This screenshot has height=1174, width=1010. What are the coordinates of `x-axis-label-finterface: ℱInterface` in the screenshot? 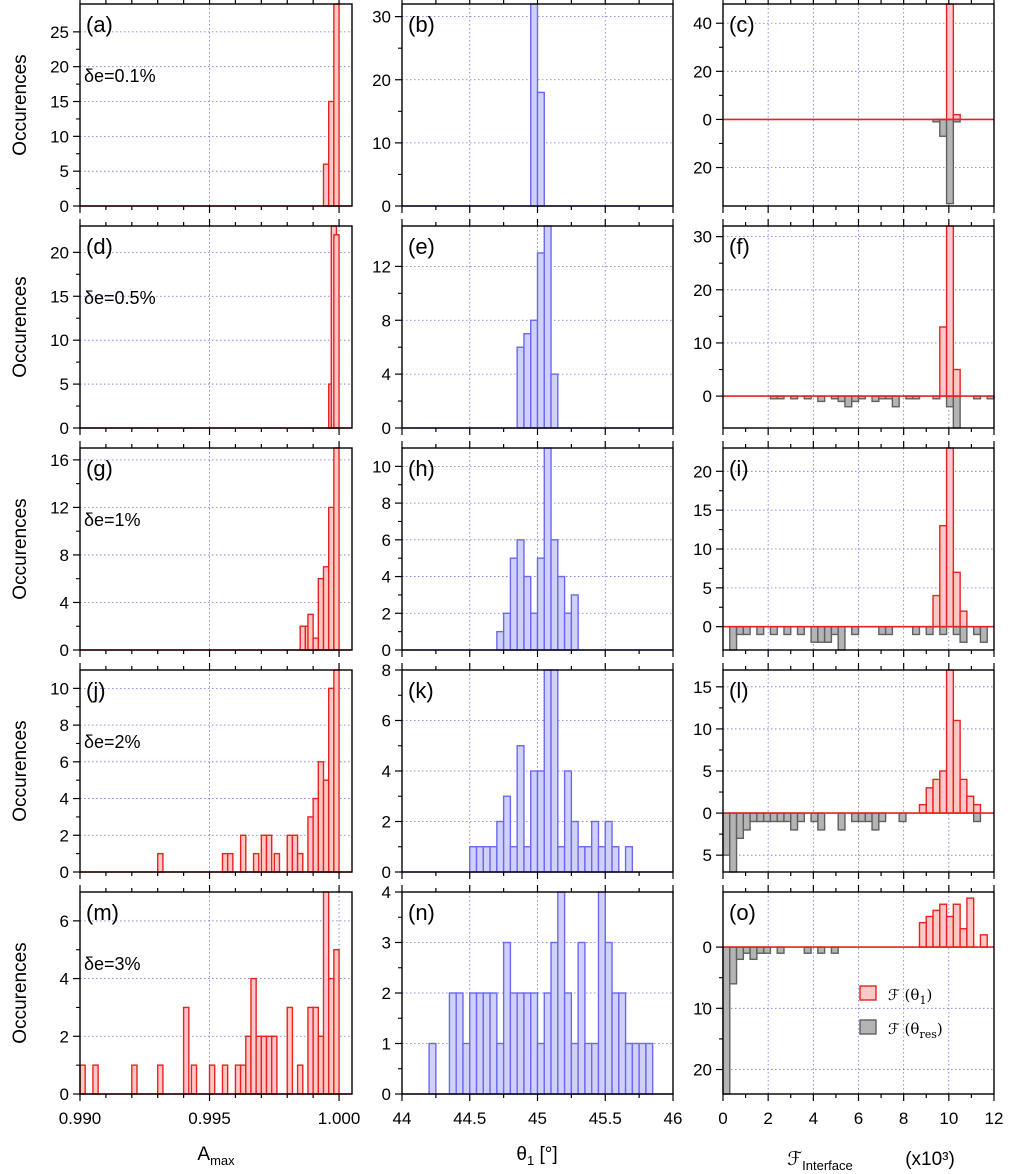 It's located at (820, 1160).